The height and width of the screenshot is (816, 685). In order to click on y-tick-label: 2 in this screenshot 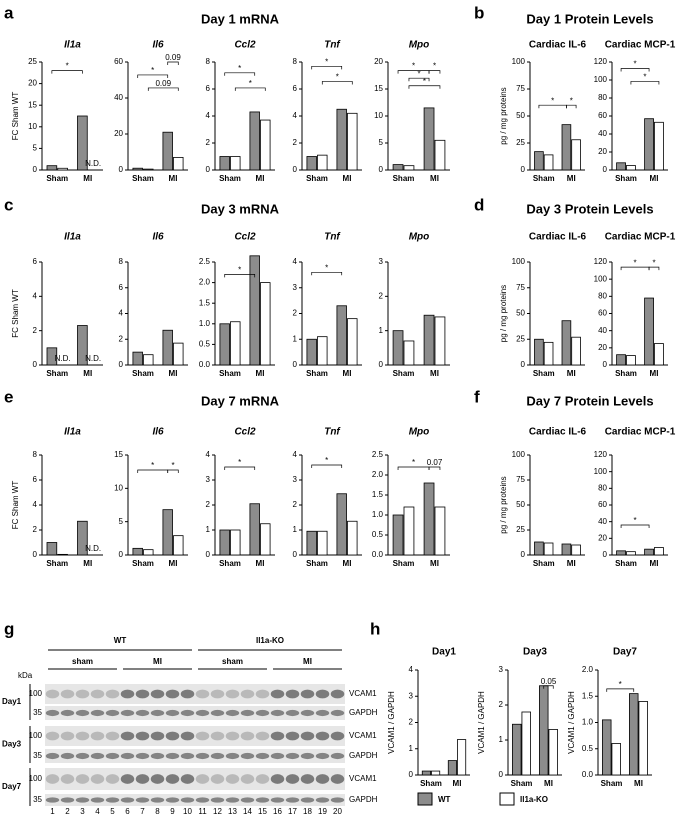, I will do `click(381, 295)`.